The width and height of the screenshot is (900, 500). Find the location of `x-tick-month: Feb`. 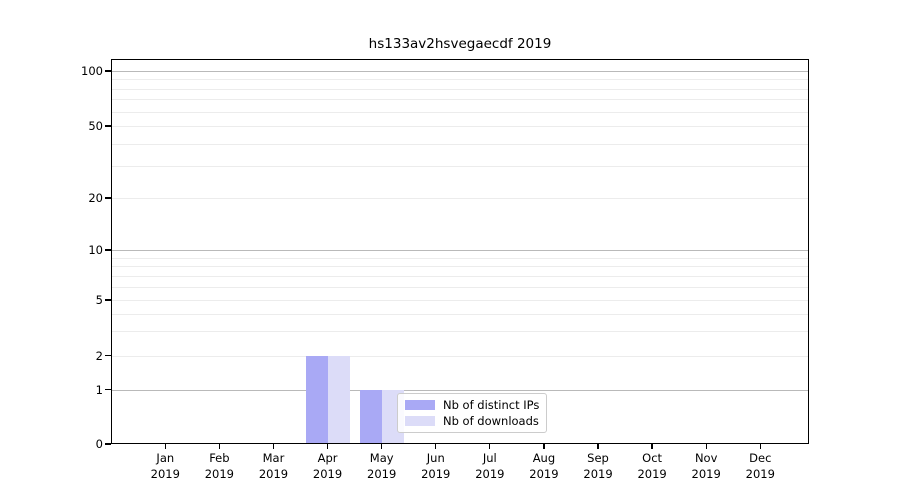

x-tick-month: Feb is located at coordinates (219, 458).